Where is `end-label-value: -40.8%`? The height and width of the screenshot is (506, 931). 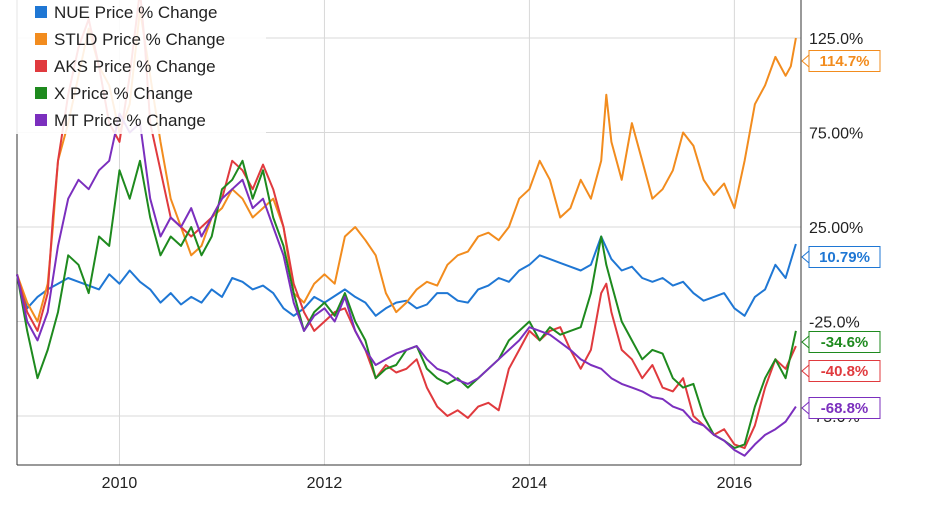 end-label-value: -40.8% is located at coordinates (845, 371).